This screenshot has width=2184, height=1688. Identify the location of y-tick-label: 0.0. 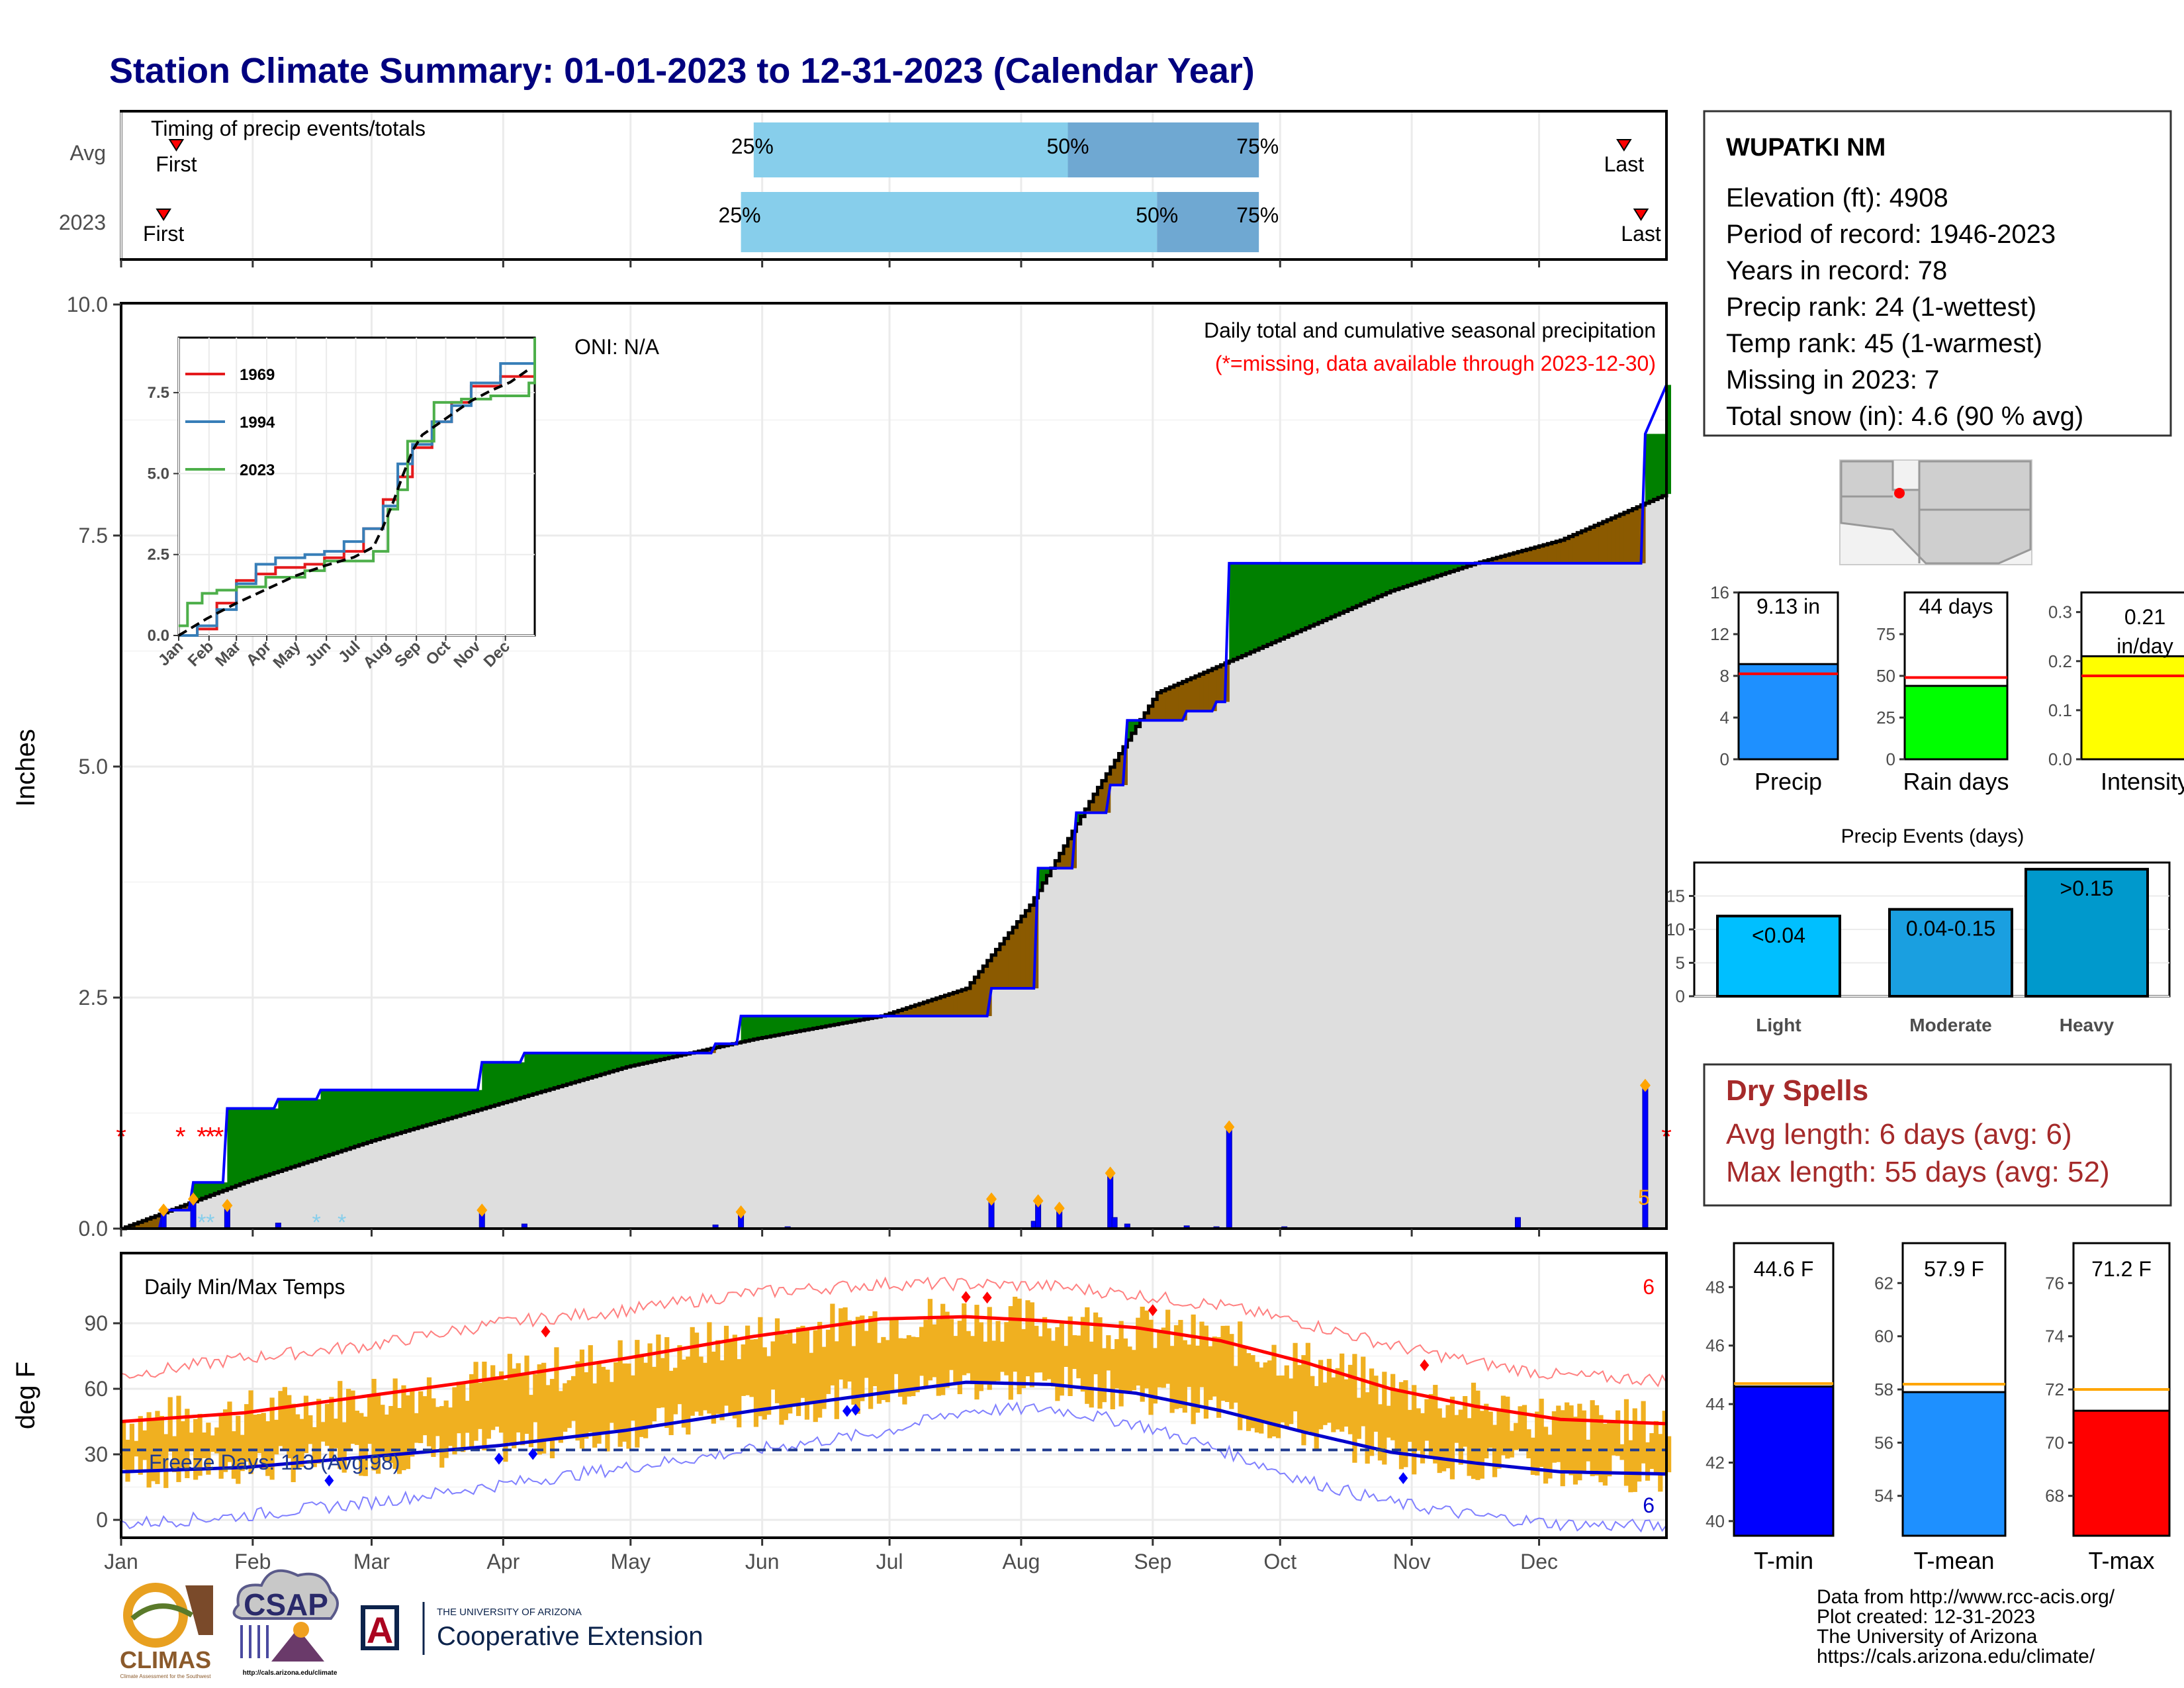
(2060, 759).